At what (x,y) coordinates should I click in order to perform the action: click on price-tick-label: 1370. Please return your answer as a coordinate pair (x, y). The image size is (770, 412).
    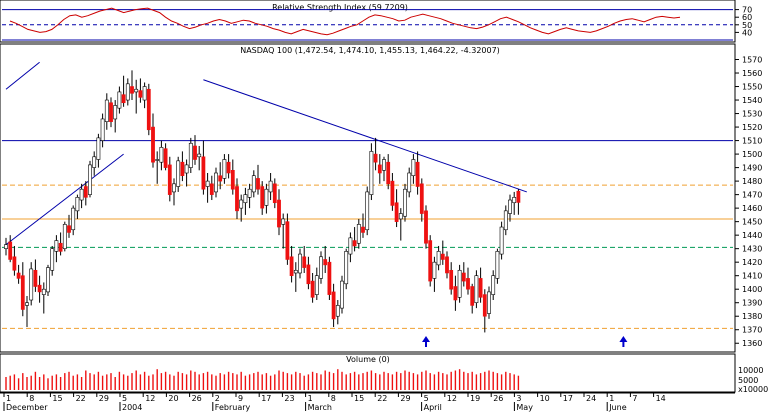
    Looking at the image, I should click on (752, 330).